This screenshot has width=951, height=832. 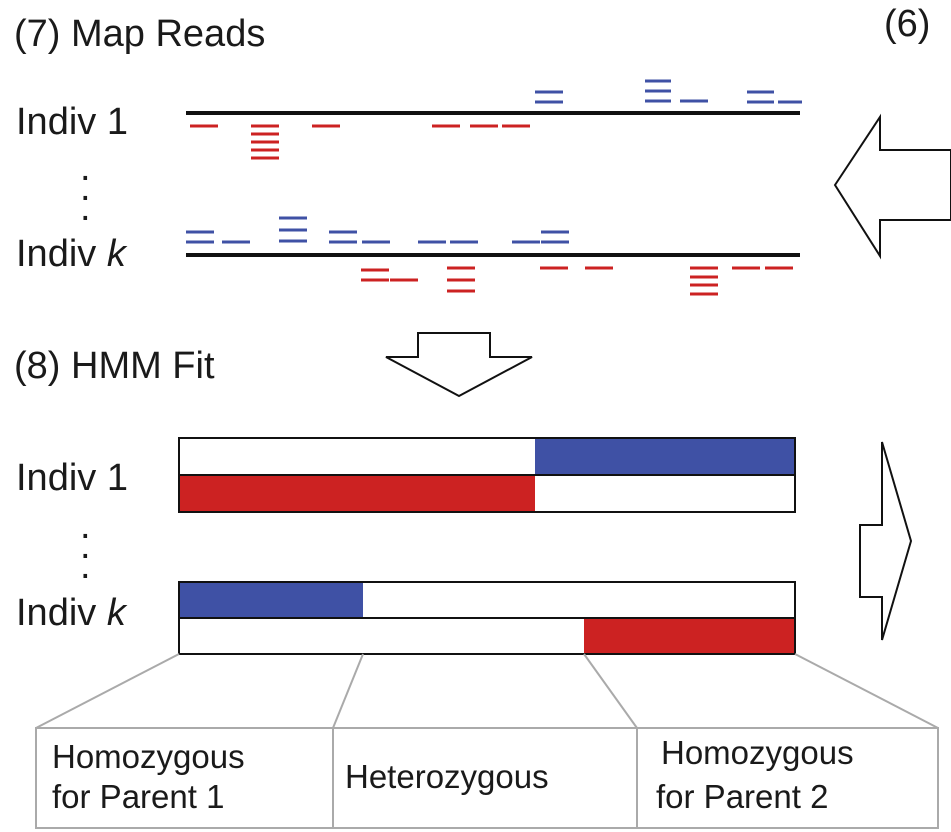 I want to click on indivk-parent1-reads, so click(x=577, y=281).